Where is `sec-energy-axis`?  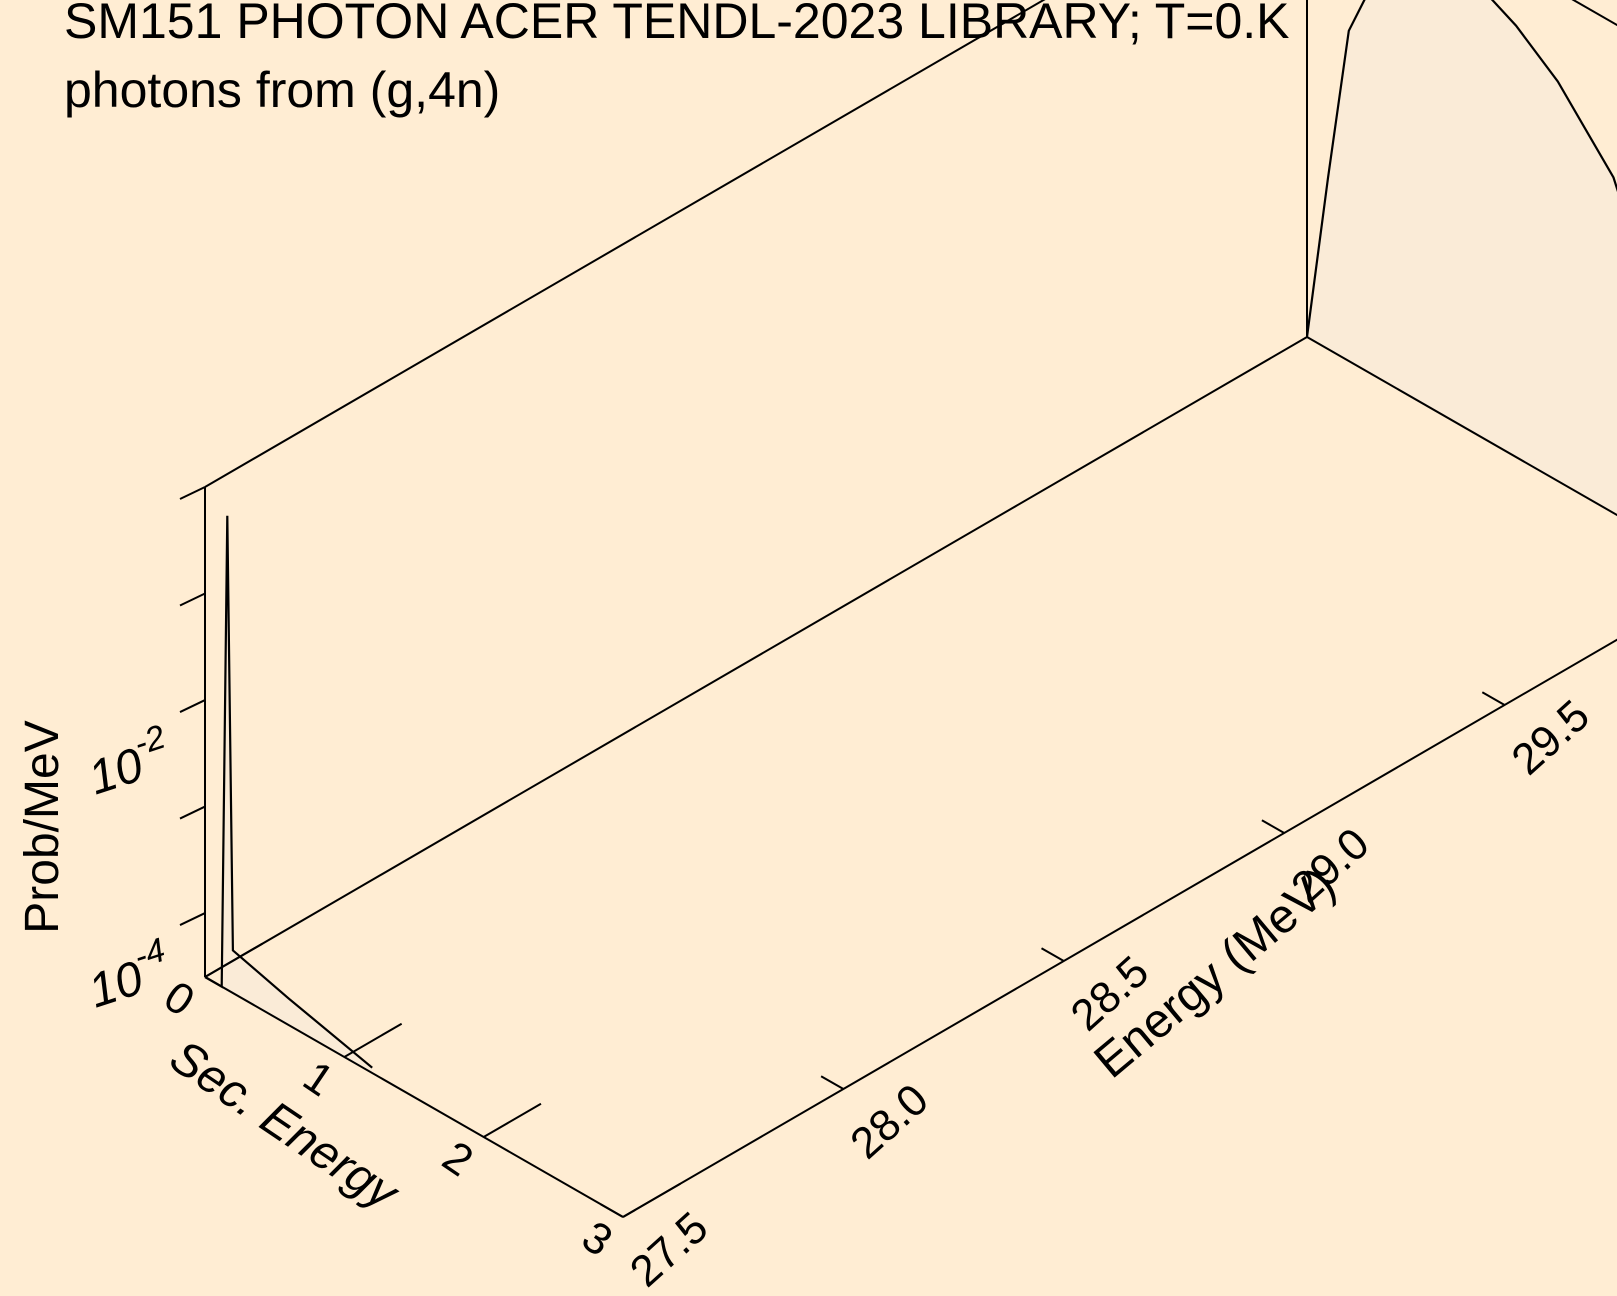
sec-energy-axis is located at coordinates (414, 1097).